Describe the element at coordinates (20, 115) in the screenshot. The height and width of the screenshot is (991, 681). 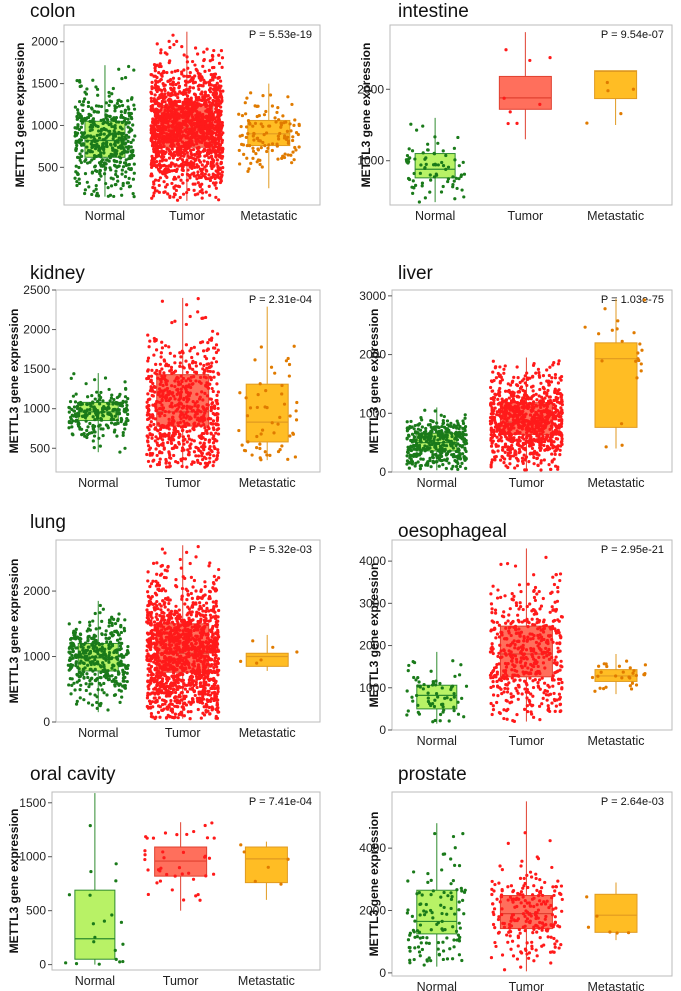
I see `y-axis-label: METTL3 gene expression` at that location.